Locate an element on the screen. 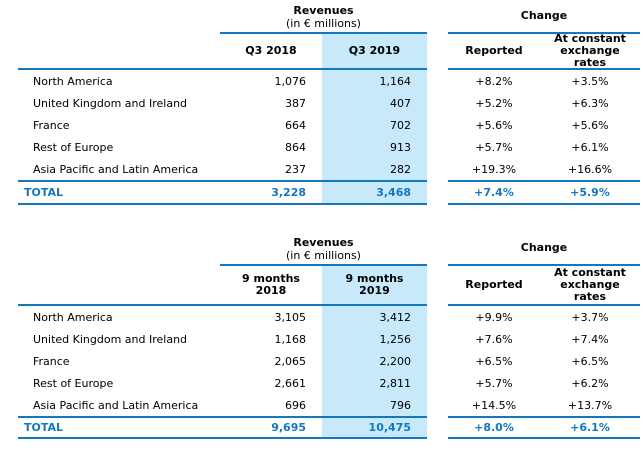  change-reported: +5.6% is located at coordinates (494, 125).